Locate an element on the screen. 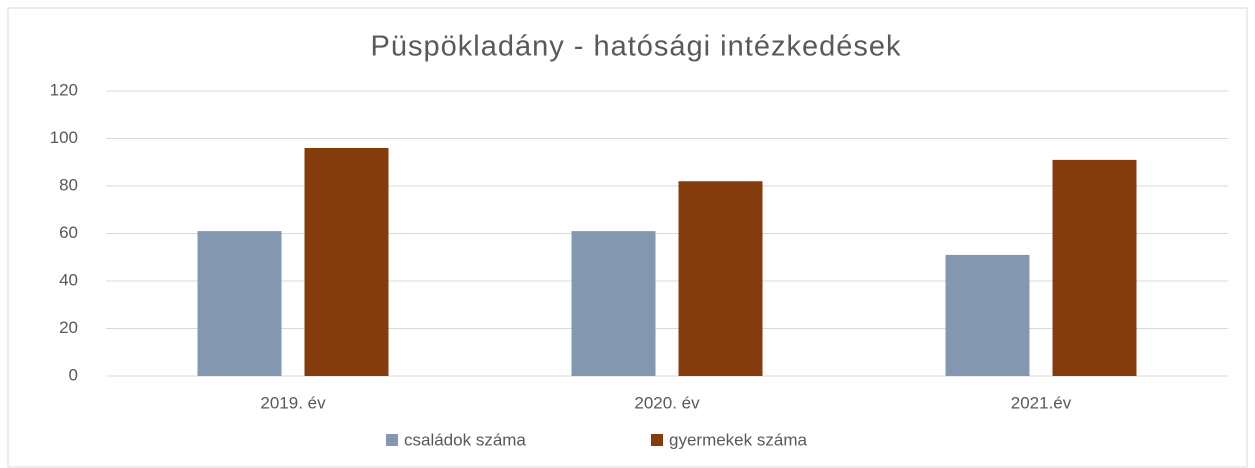 The height and width of the screenshot is (468, 1255). legend-label: gyermekek száma is located at coordinates (738, 439).